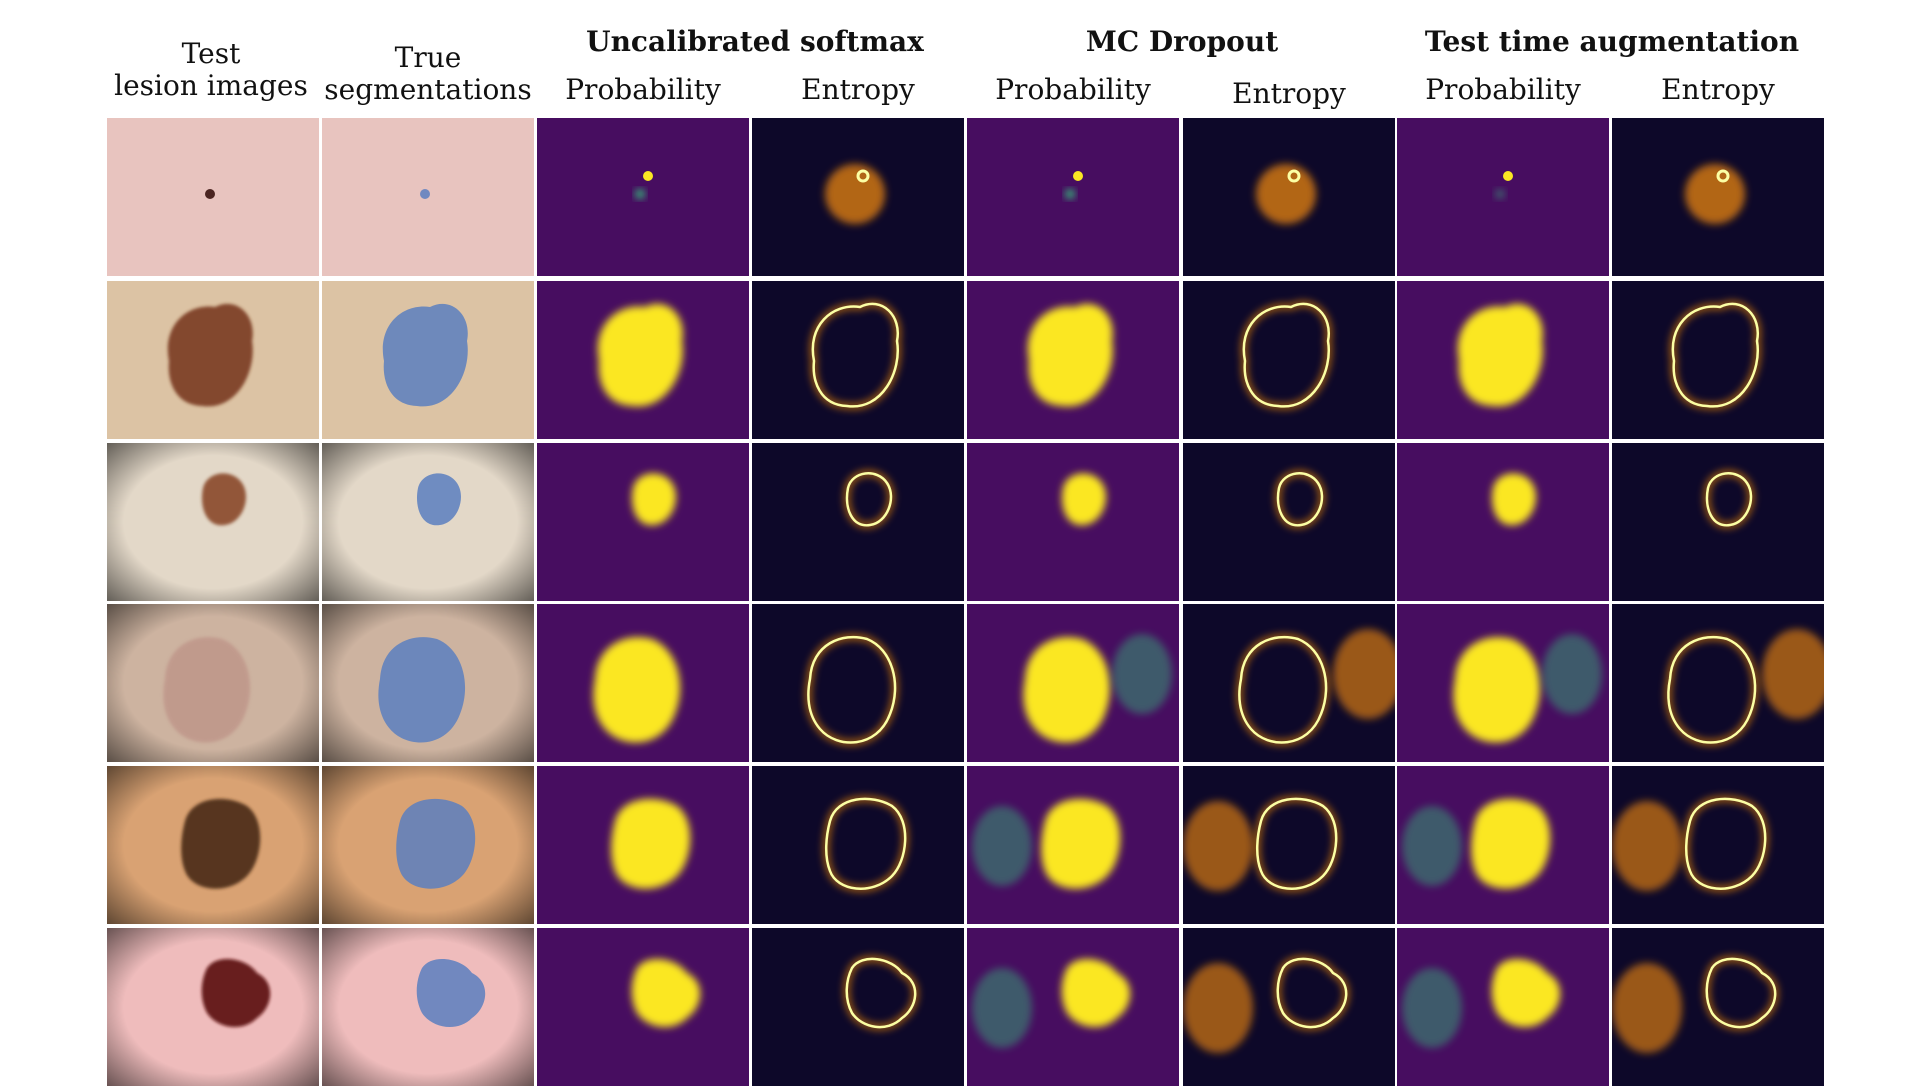  Describe the element at coordinates (755, 41) in the screenshot. I see `group-header-uncalibrated-softmax: Uncalibrated softmax` at that location.